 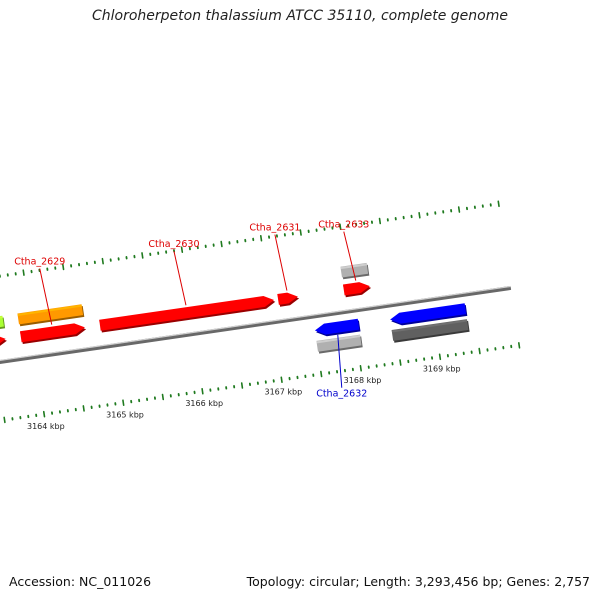 I want to click on gene-label: Ctha_2632, so click(x=341, y=394).